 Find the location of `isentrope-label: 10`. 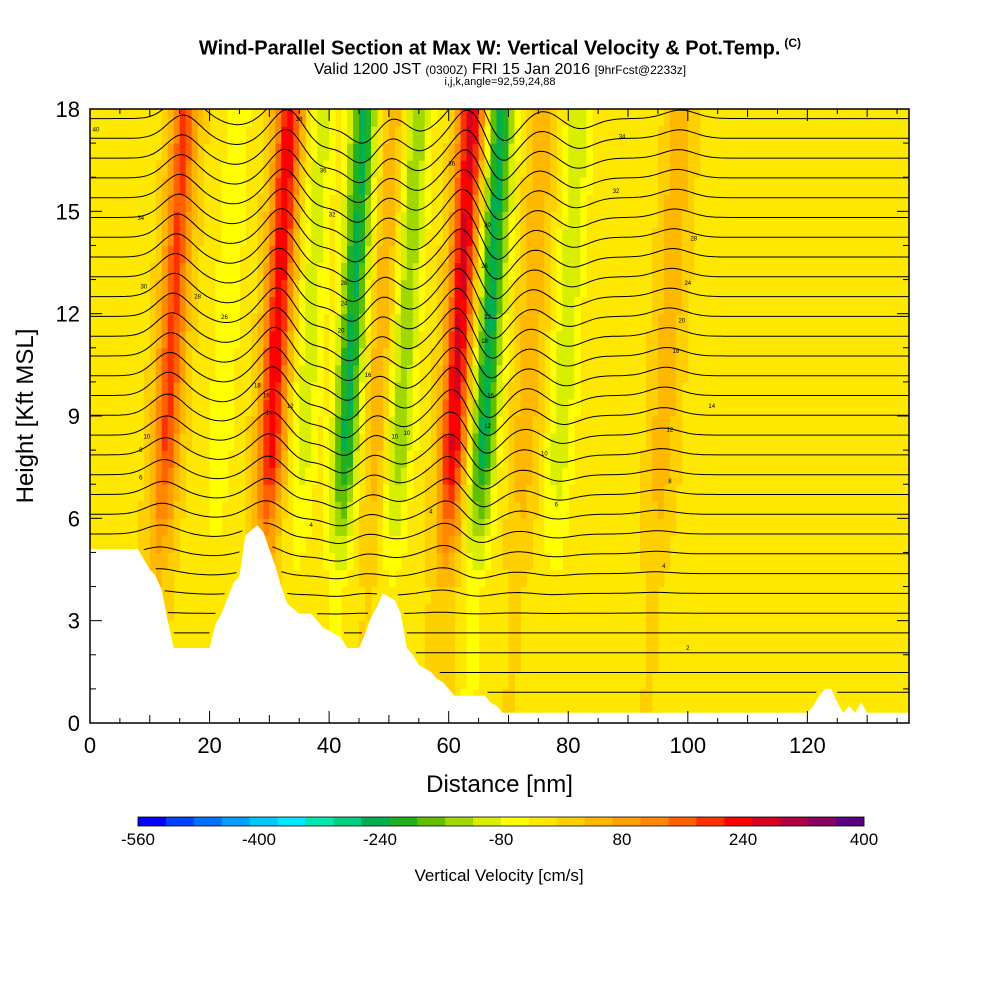

isentrope-label: 10 is located at coordinates (406, 434).